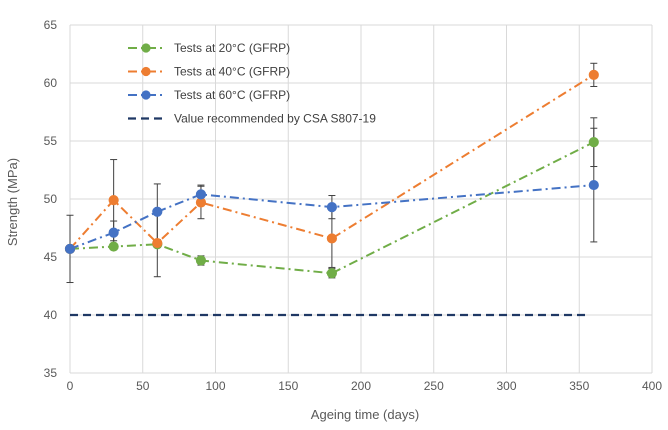 Image resolution: width=668 pixels, height=430 pixels. I want to click on legend-label: Value recommended by CSA S807-19, so click(275, 119).